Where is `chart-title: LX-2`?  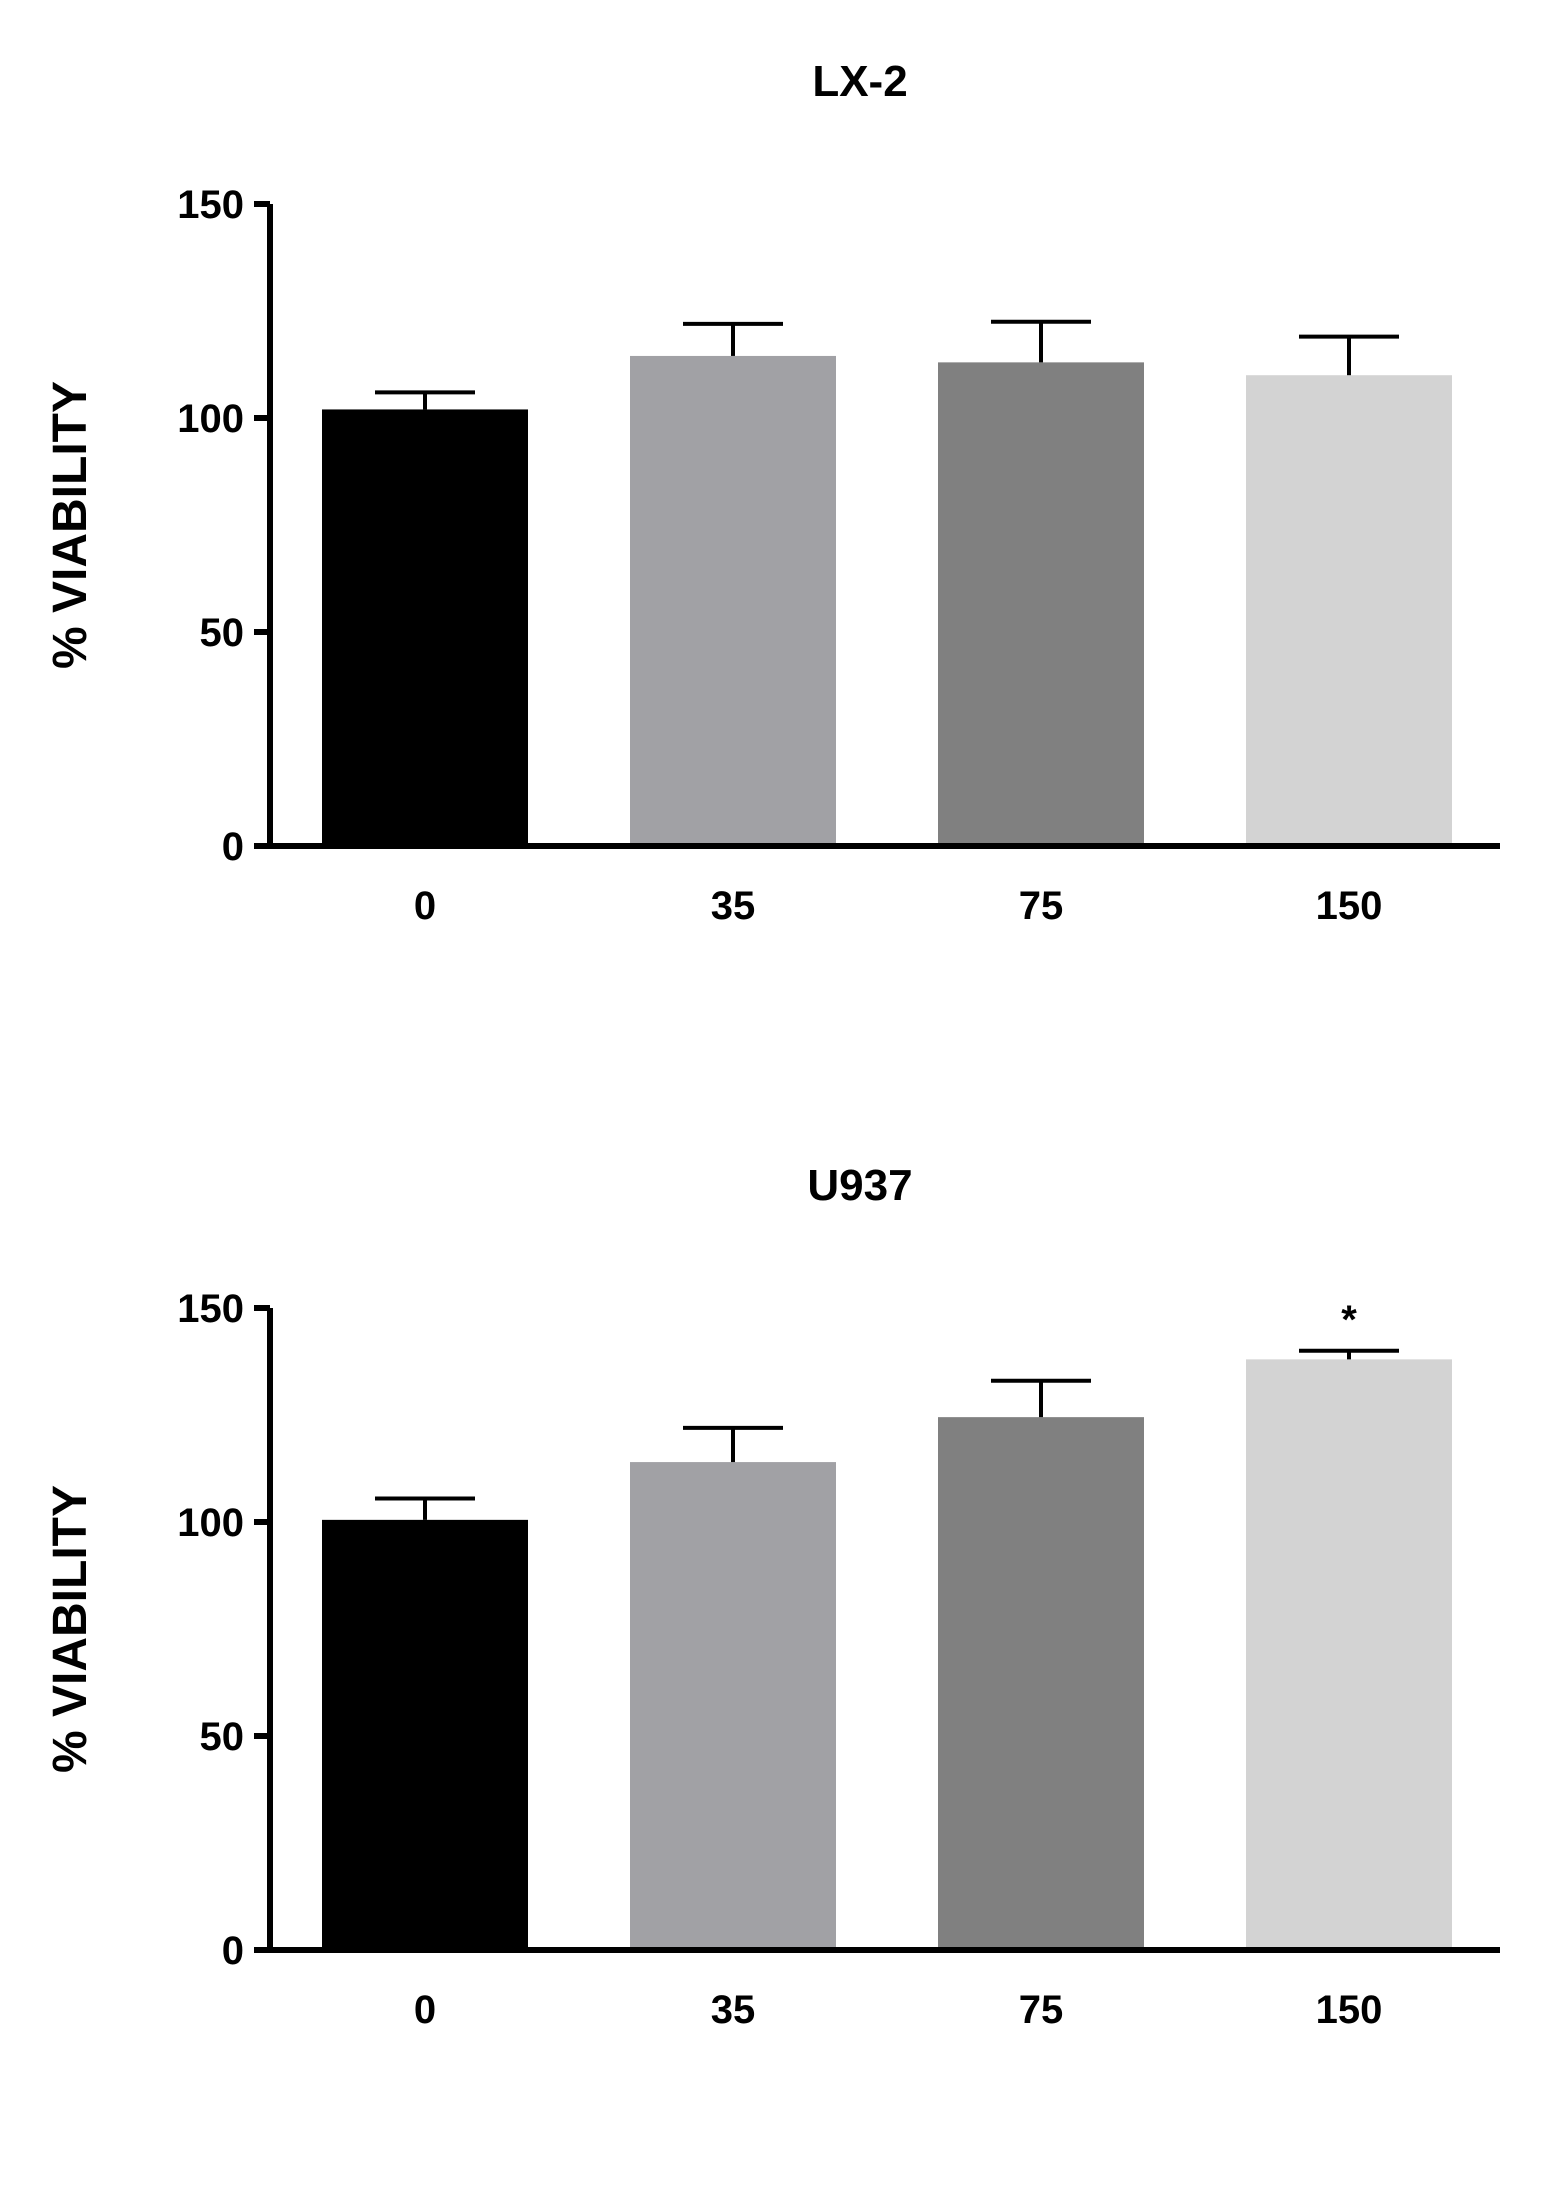
chart-title: LX-2 is located at coordinates (859, 81).